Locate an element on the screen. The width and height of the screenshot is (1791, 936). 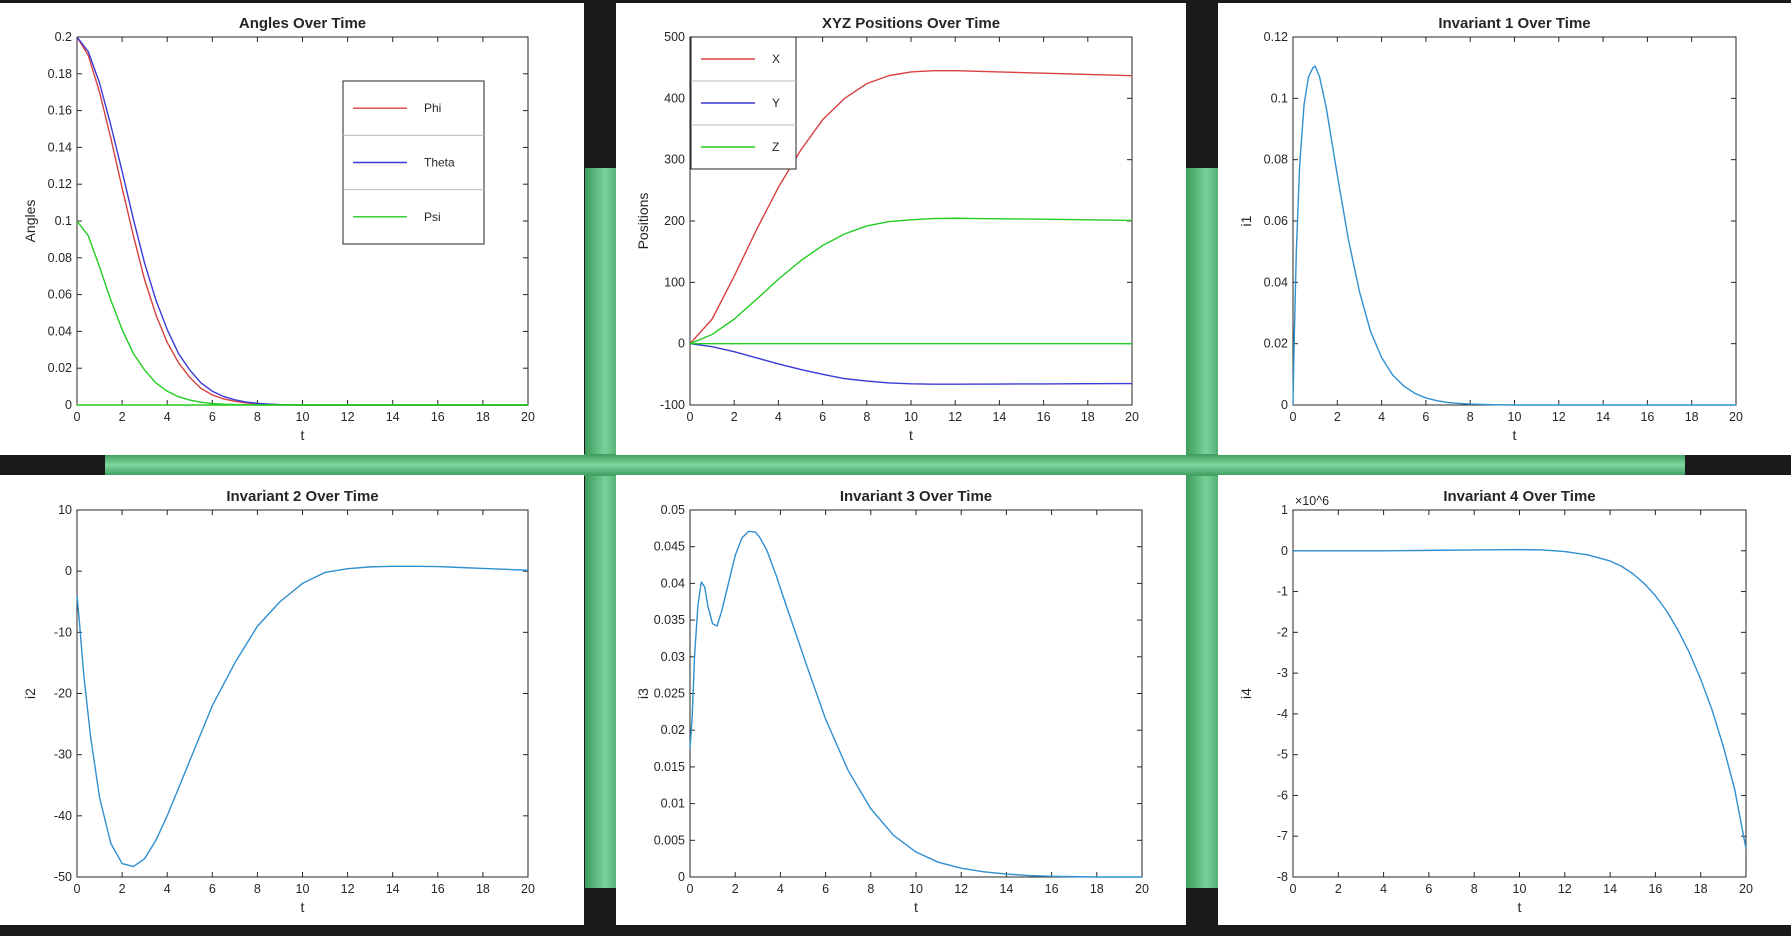
y-tick-label: 0.08 is located at coordinates (1276, 160).